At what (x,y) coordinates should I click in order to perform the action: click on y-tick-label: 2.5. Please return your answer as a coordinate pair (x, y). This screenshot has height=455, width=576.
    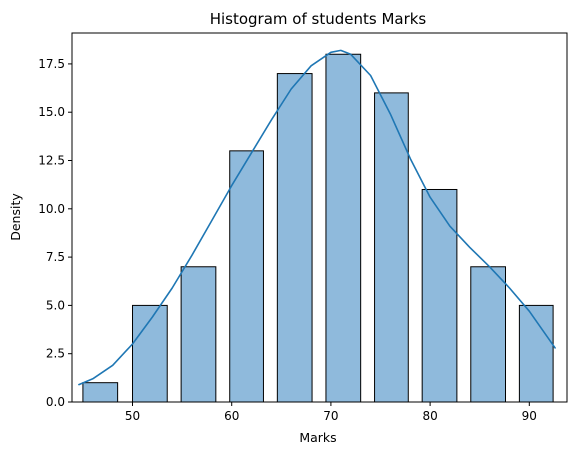
    Looking at the image, I should click on (55, 354).